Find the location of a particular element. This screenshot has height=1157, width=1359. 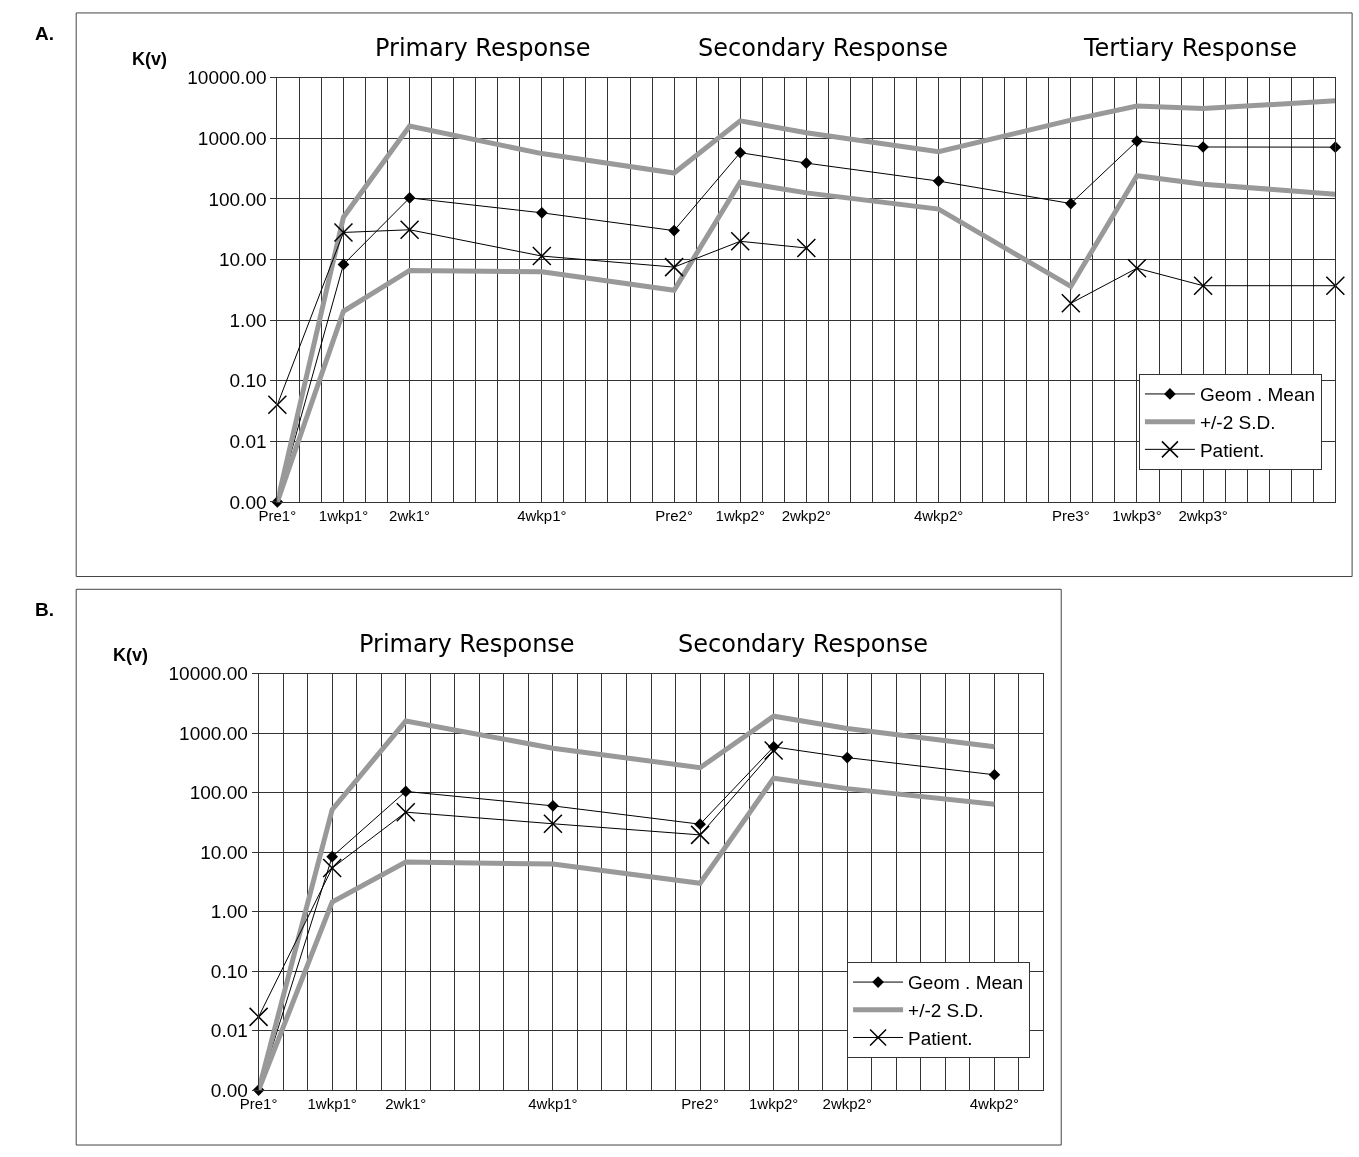

x-tick-label: Pre3° is located at coordinates (1070, 515).